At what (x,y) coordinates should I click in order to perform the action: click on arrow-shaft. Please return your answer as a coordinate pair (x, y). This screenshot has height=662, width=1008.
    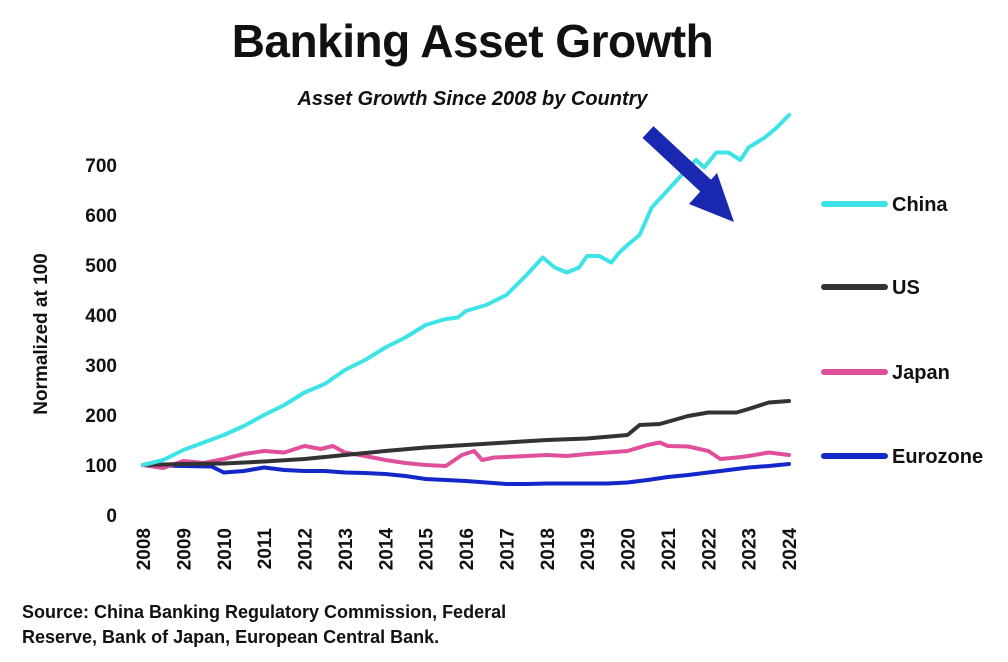
    Looking at the image, I should click on (677, 159).